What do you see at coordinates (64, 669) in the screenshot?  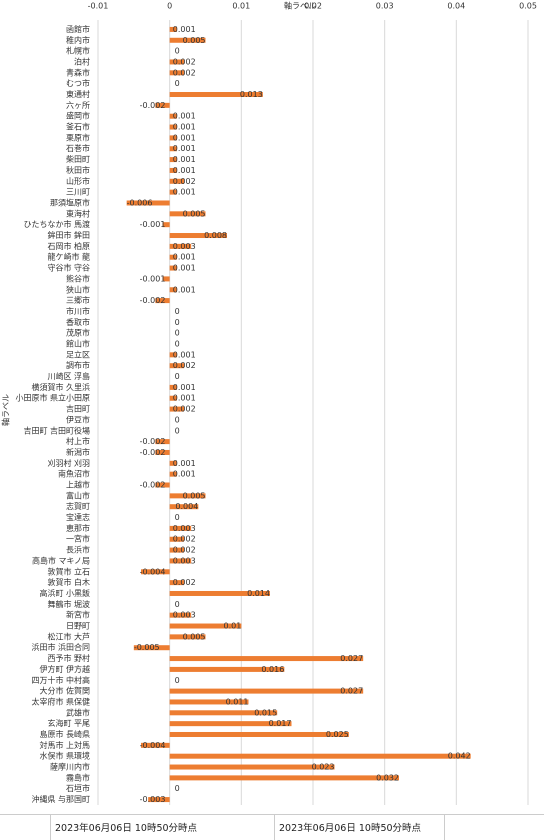 I see `y-tick-label: 伊方町 伊方越` at bounding box center [64, 669].